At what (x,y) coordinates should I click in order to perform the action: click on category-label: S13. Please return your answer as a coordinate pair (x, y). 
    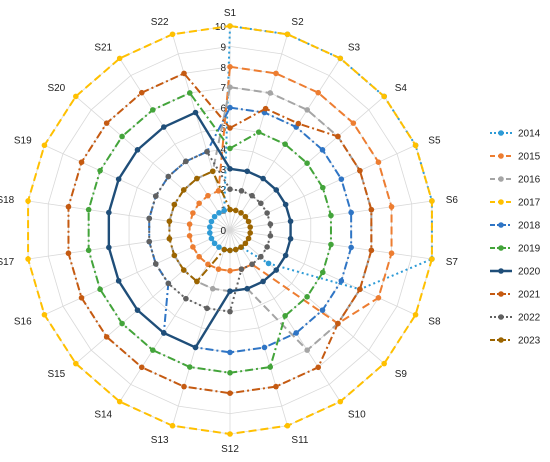
    Looking at the image, I should click on (160, 440).